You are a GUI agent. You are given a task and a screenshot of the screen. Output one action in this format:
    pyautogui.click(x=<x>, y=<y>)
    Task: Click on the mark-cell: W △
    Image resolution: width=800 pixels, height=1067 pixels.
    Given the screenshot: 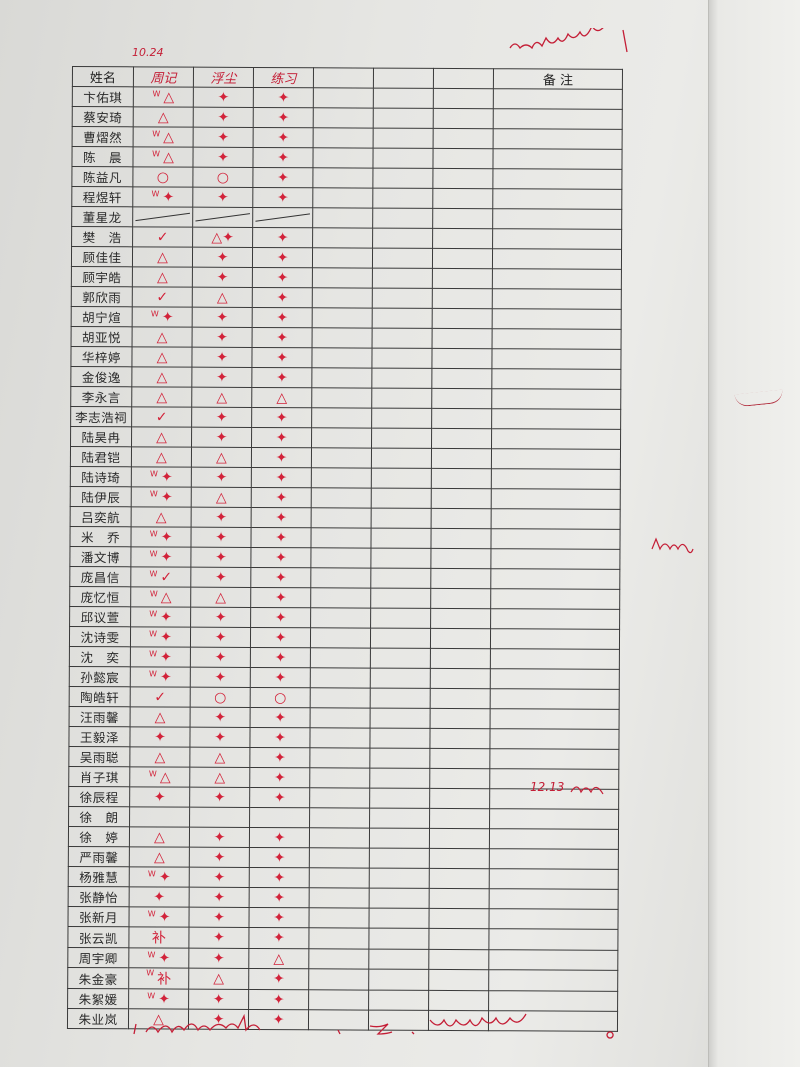 What is the action you would take?
    pyautogui.click(x=160, y=597)
    